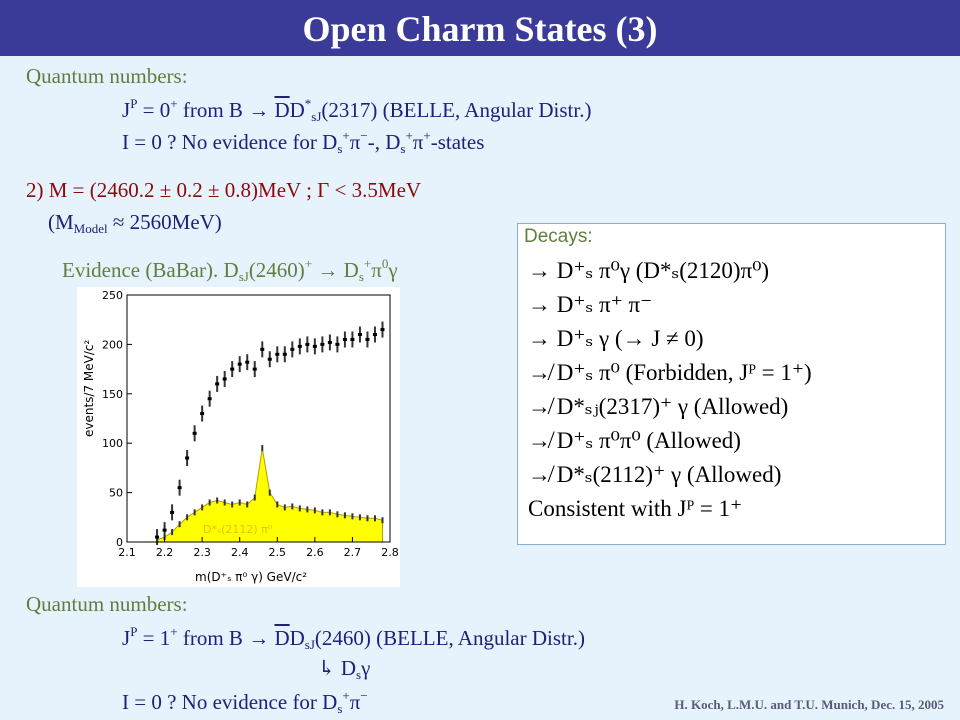  What do you see at coordinates (90, 228) in the screenshot?
I see `model-sub: Model` at bounding box center [90, 228].